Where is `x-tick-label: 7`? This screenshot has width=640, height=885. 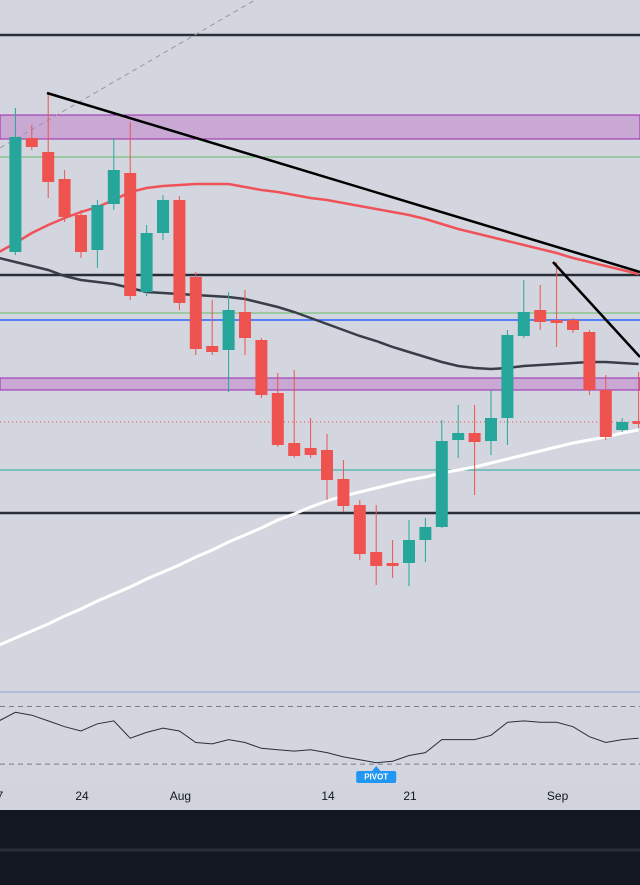
x-tick-label: 7 is located at coordinates (2, 796).